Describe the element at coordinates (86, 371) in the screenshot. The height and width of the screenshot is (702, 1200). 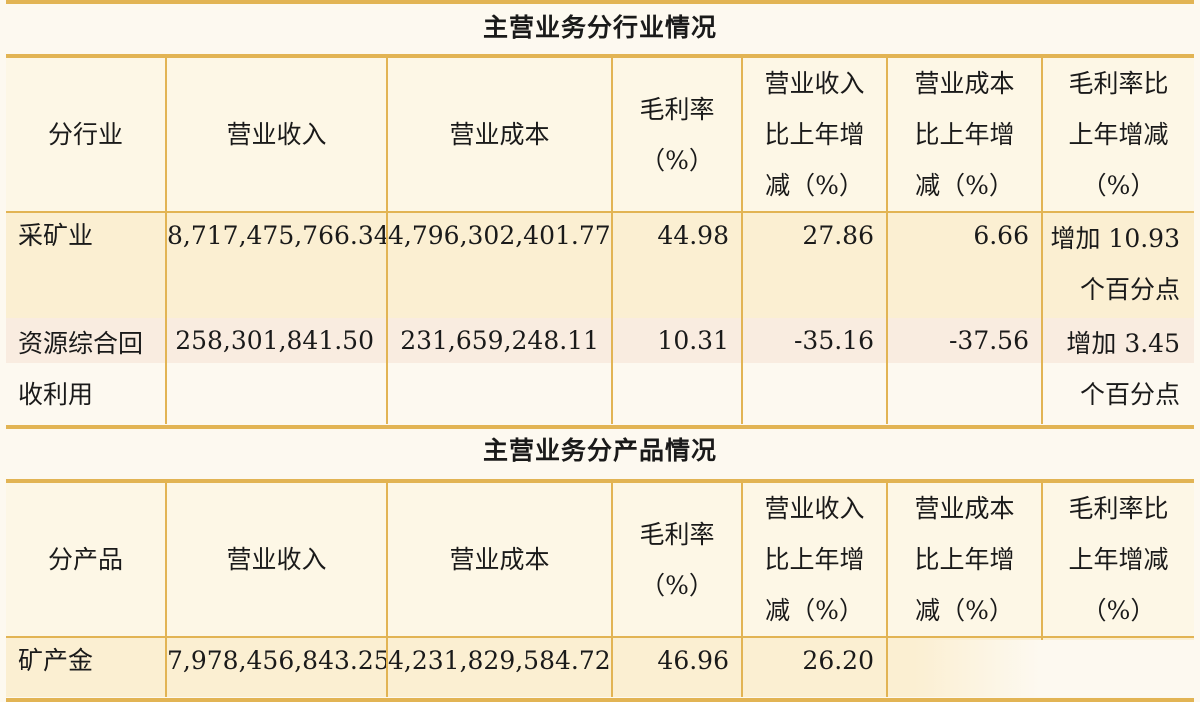
I see `row-category: 资源综合回 收利用` at that location.